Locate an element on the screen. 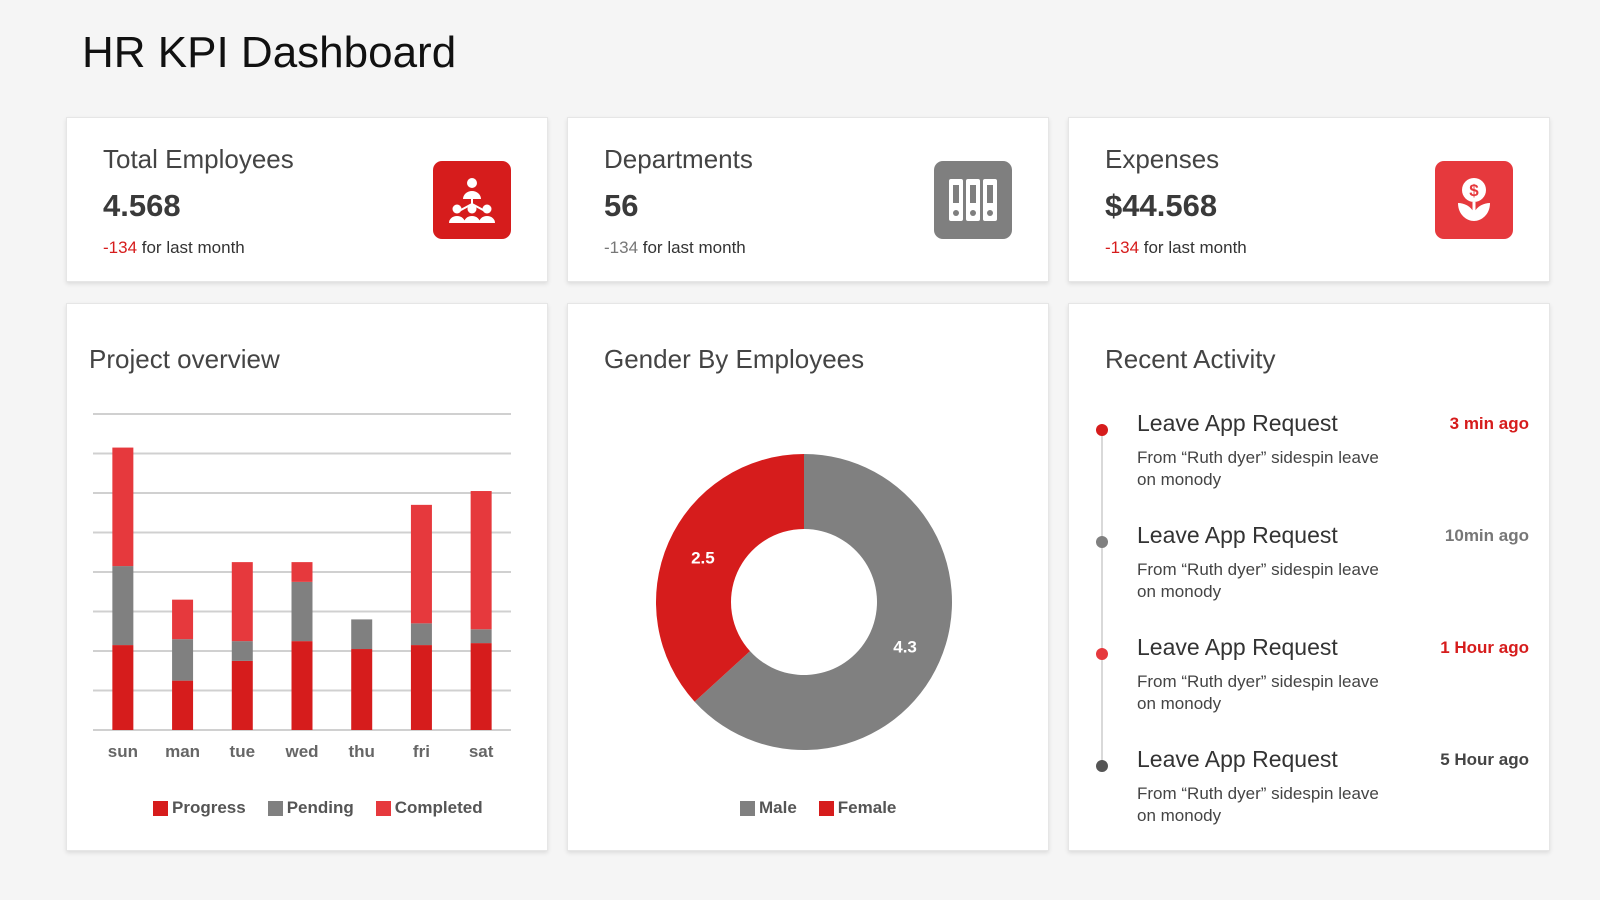  legend-label: Progress is located at coordinates (209, 807).